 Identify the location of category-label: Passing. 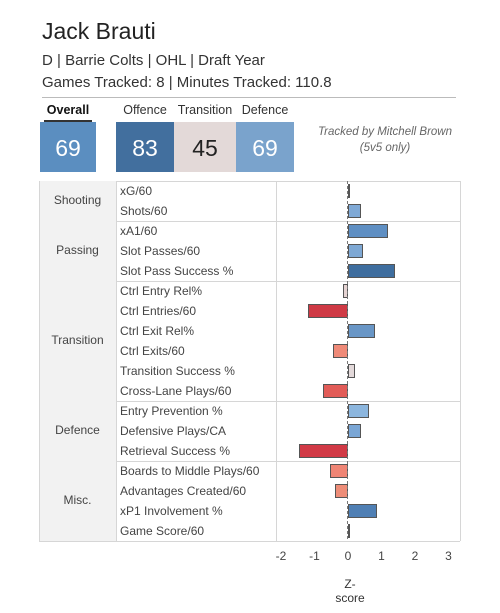
(77, 250).